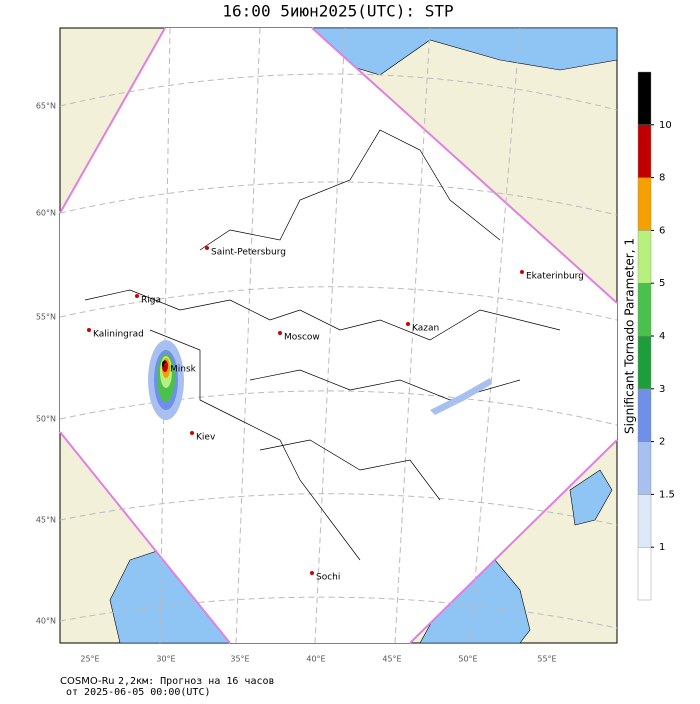 This screenshot has width=700, height=704. Describe the element at coordinates (118, 335) in the screenshot. I see `city-label: Kaliningrad` at that location.